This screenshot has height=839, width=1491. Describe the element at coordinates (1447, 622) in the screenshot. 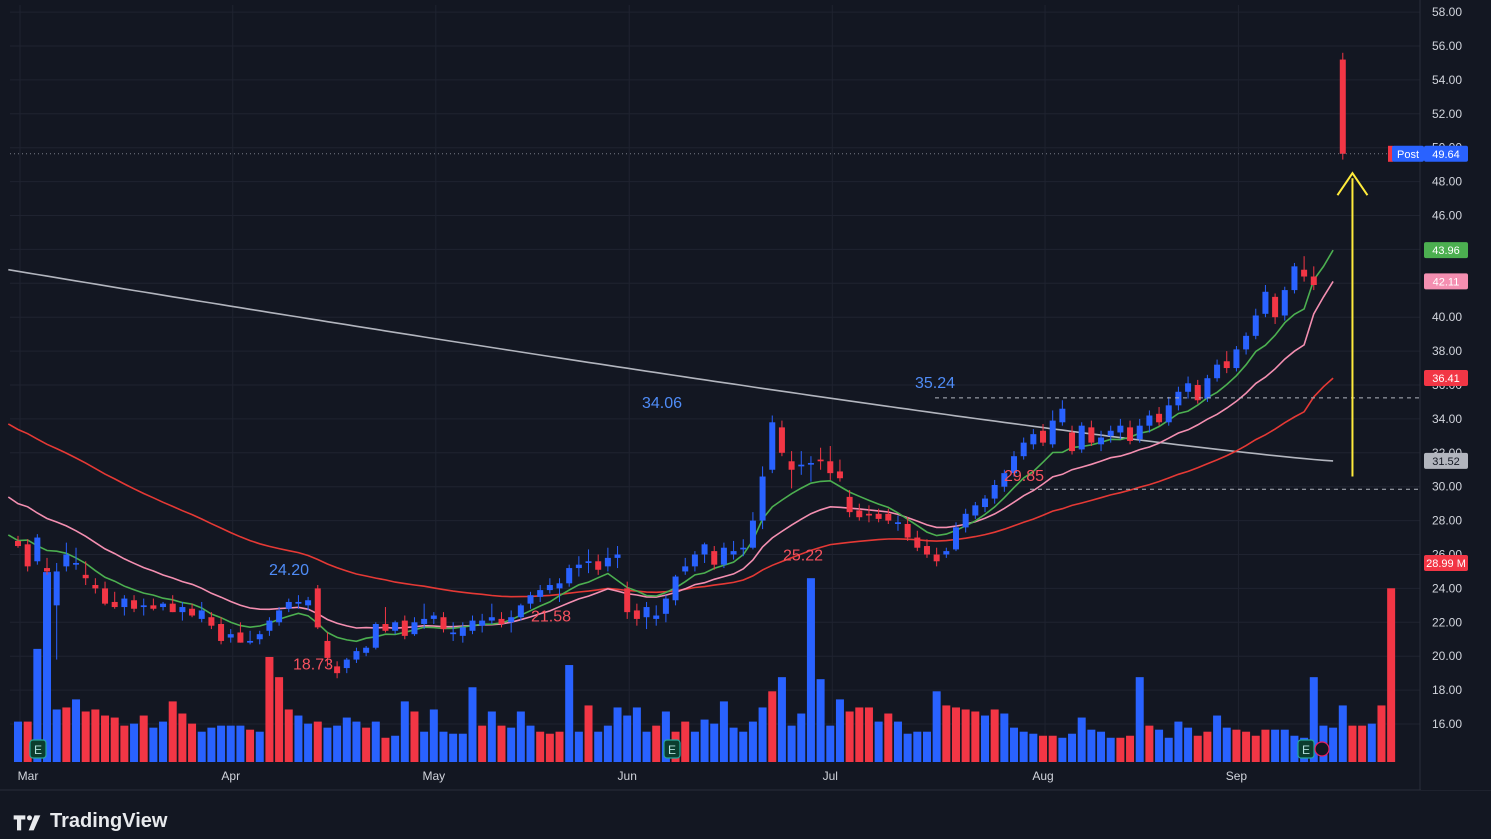

I see `price-tick-label: 22.00` at that location.